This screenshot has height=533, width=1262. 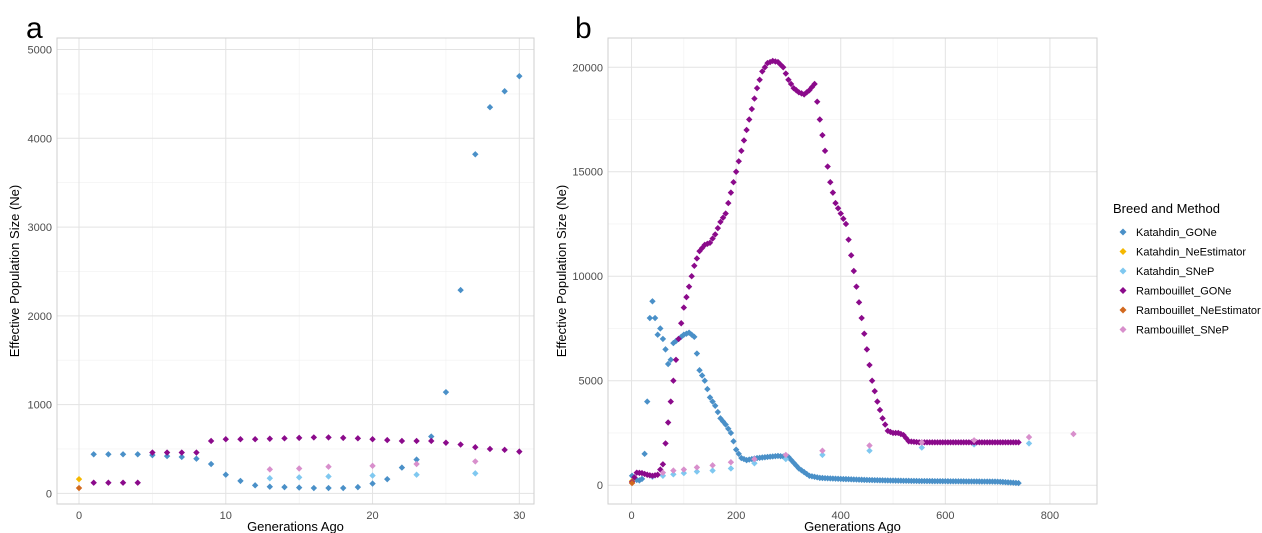 I want to click on panel-a-series-Katahdin_SNeP, so click(x=372, y=476).